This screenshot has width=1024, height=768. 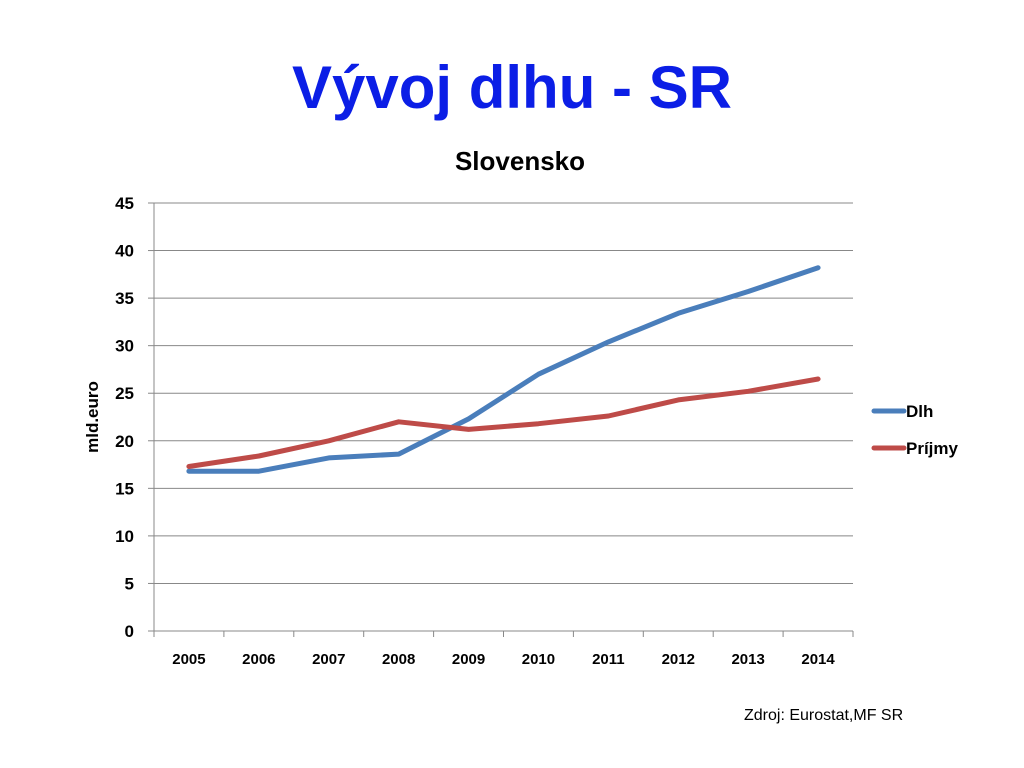 I want to click on legend-label-dlh: Dlh, so click(x=919, y=411).